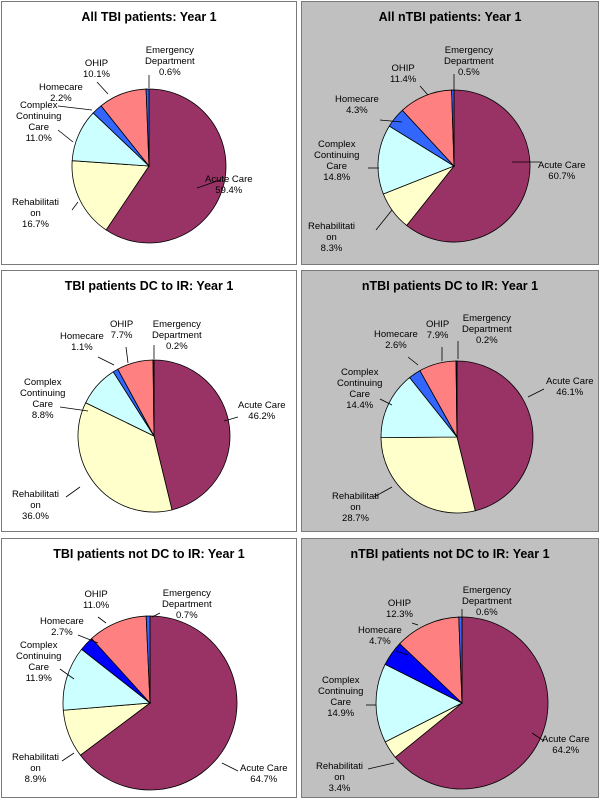 Image resolution: width=600 pixels, height=799 pixels. I want to click on label-complex-continuing-care: Complex Continuing Care 11.0%, so click(39, 122).